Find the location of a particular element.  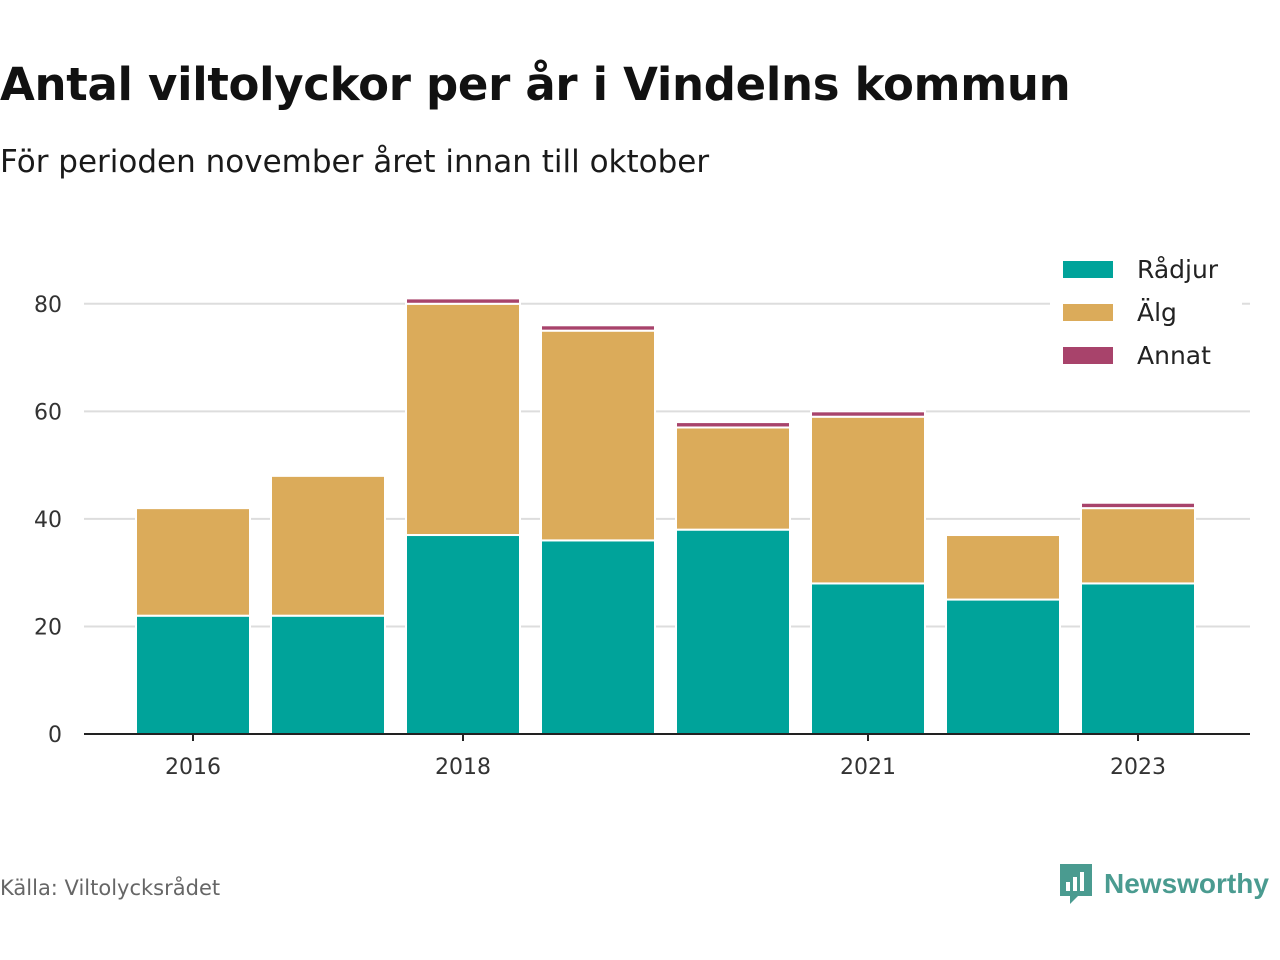

bar--lg-2021 is located at coordinates (868, 500).